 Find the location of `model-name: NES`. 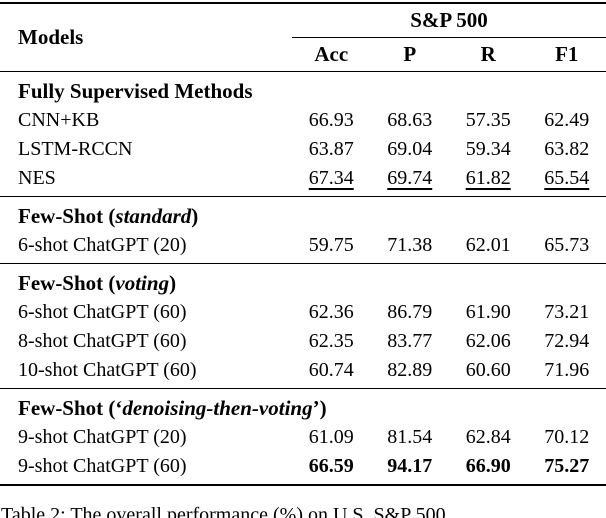

model-name: NES is located at coordinates (37, 178).